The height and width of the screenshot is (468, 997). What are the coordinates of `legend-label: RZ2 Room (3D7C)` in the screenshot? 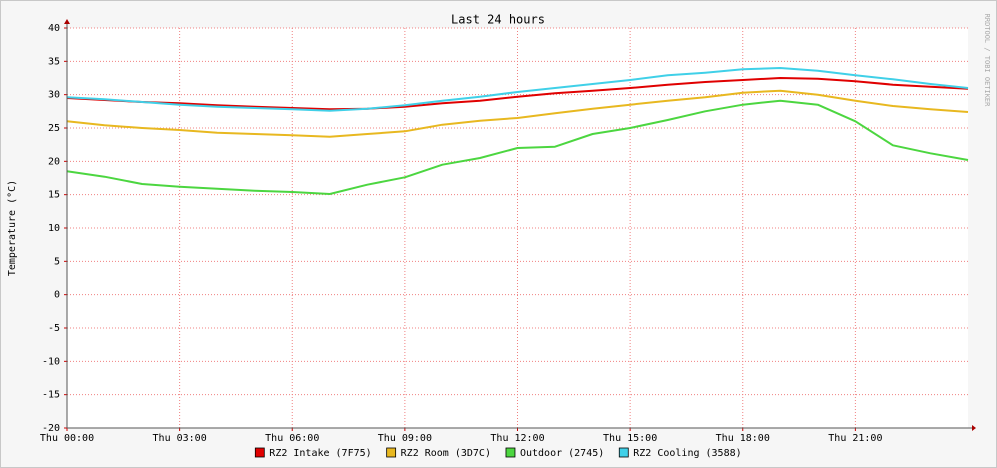 It's located at (446, 453).